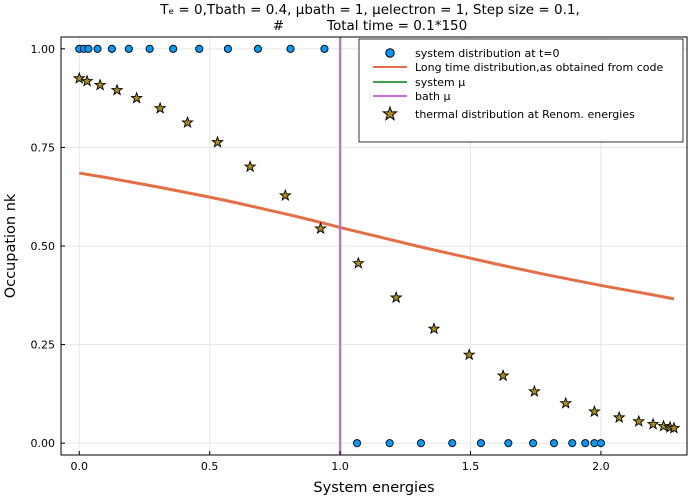 Image resolution: width=700 pixels, height=500 pixels. I want to click on x-tick-label: 0.5, so click(210, 466).